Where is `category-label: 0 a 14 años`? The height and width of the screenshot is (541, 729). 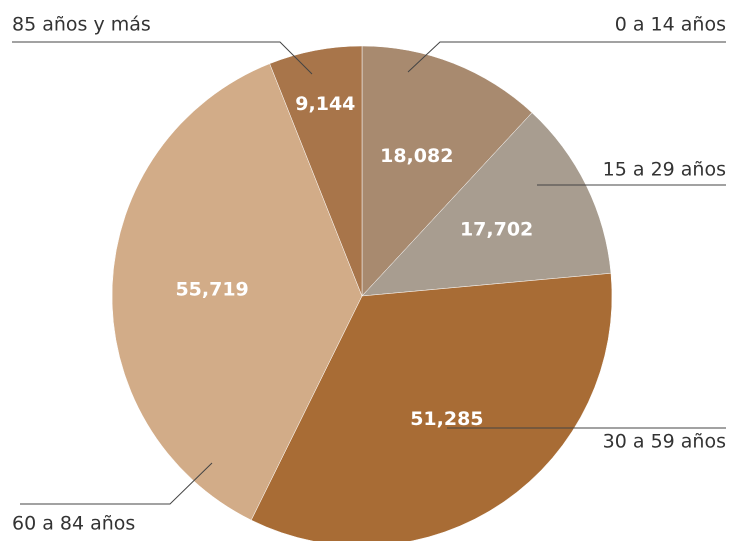
category-label: 0 a 14 años is located at coordinates (670, 25).